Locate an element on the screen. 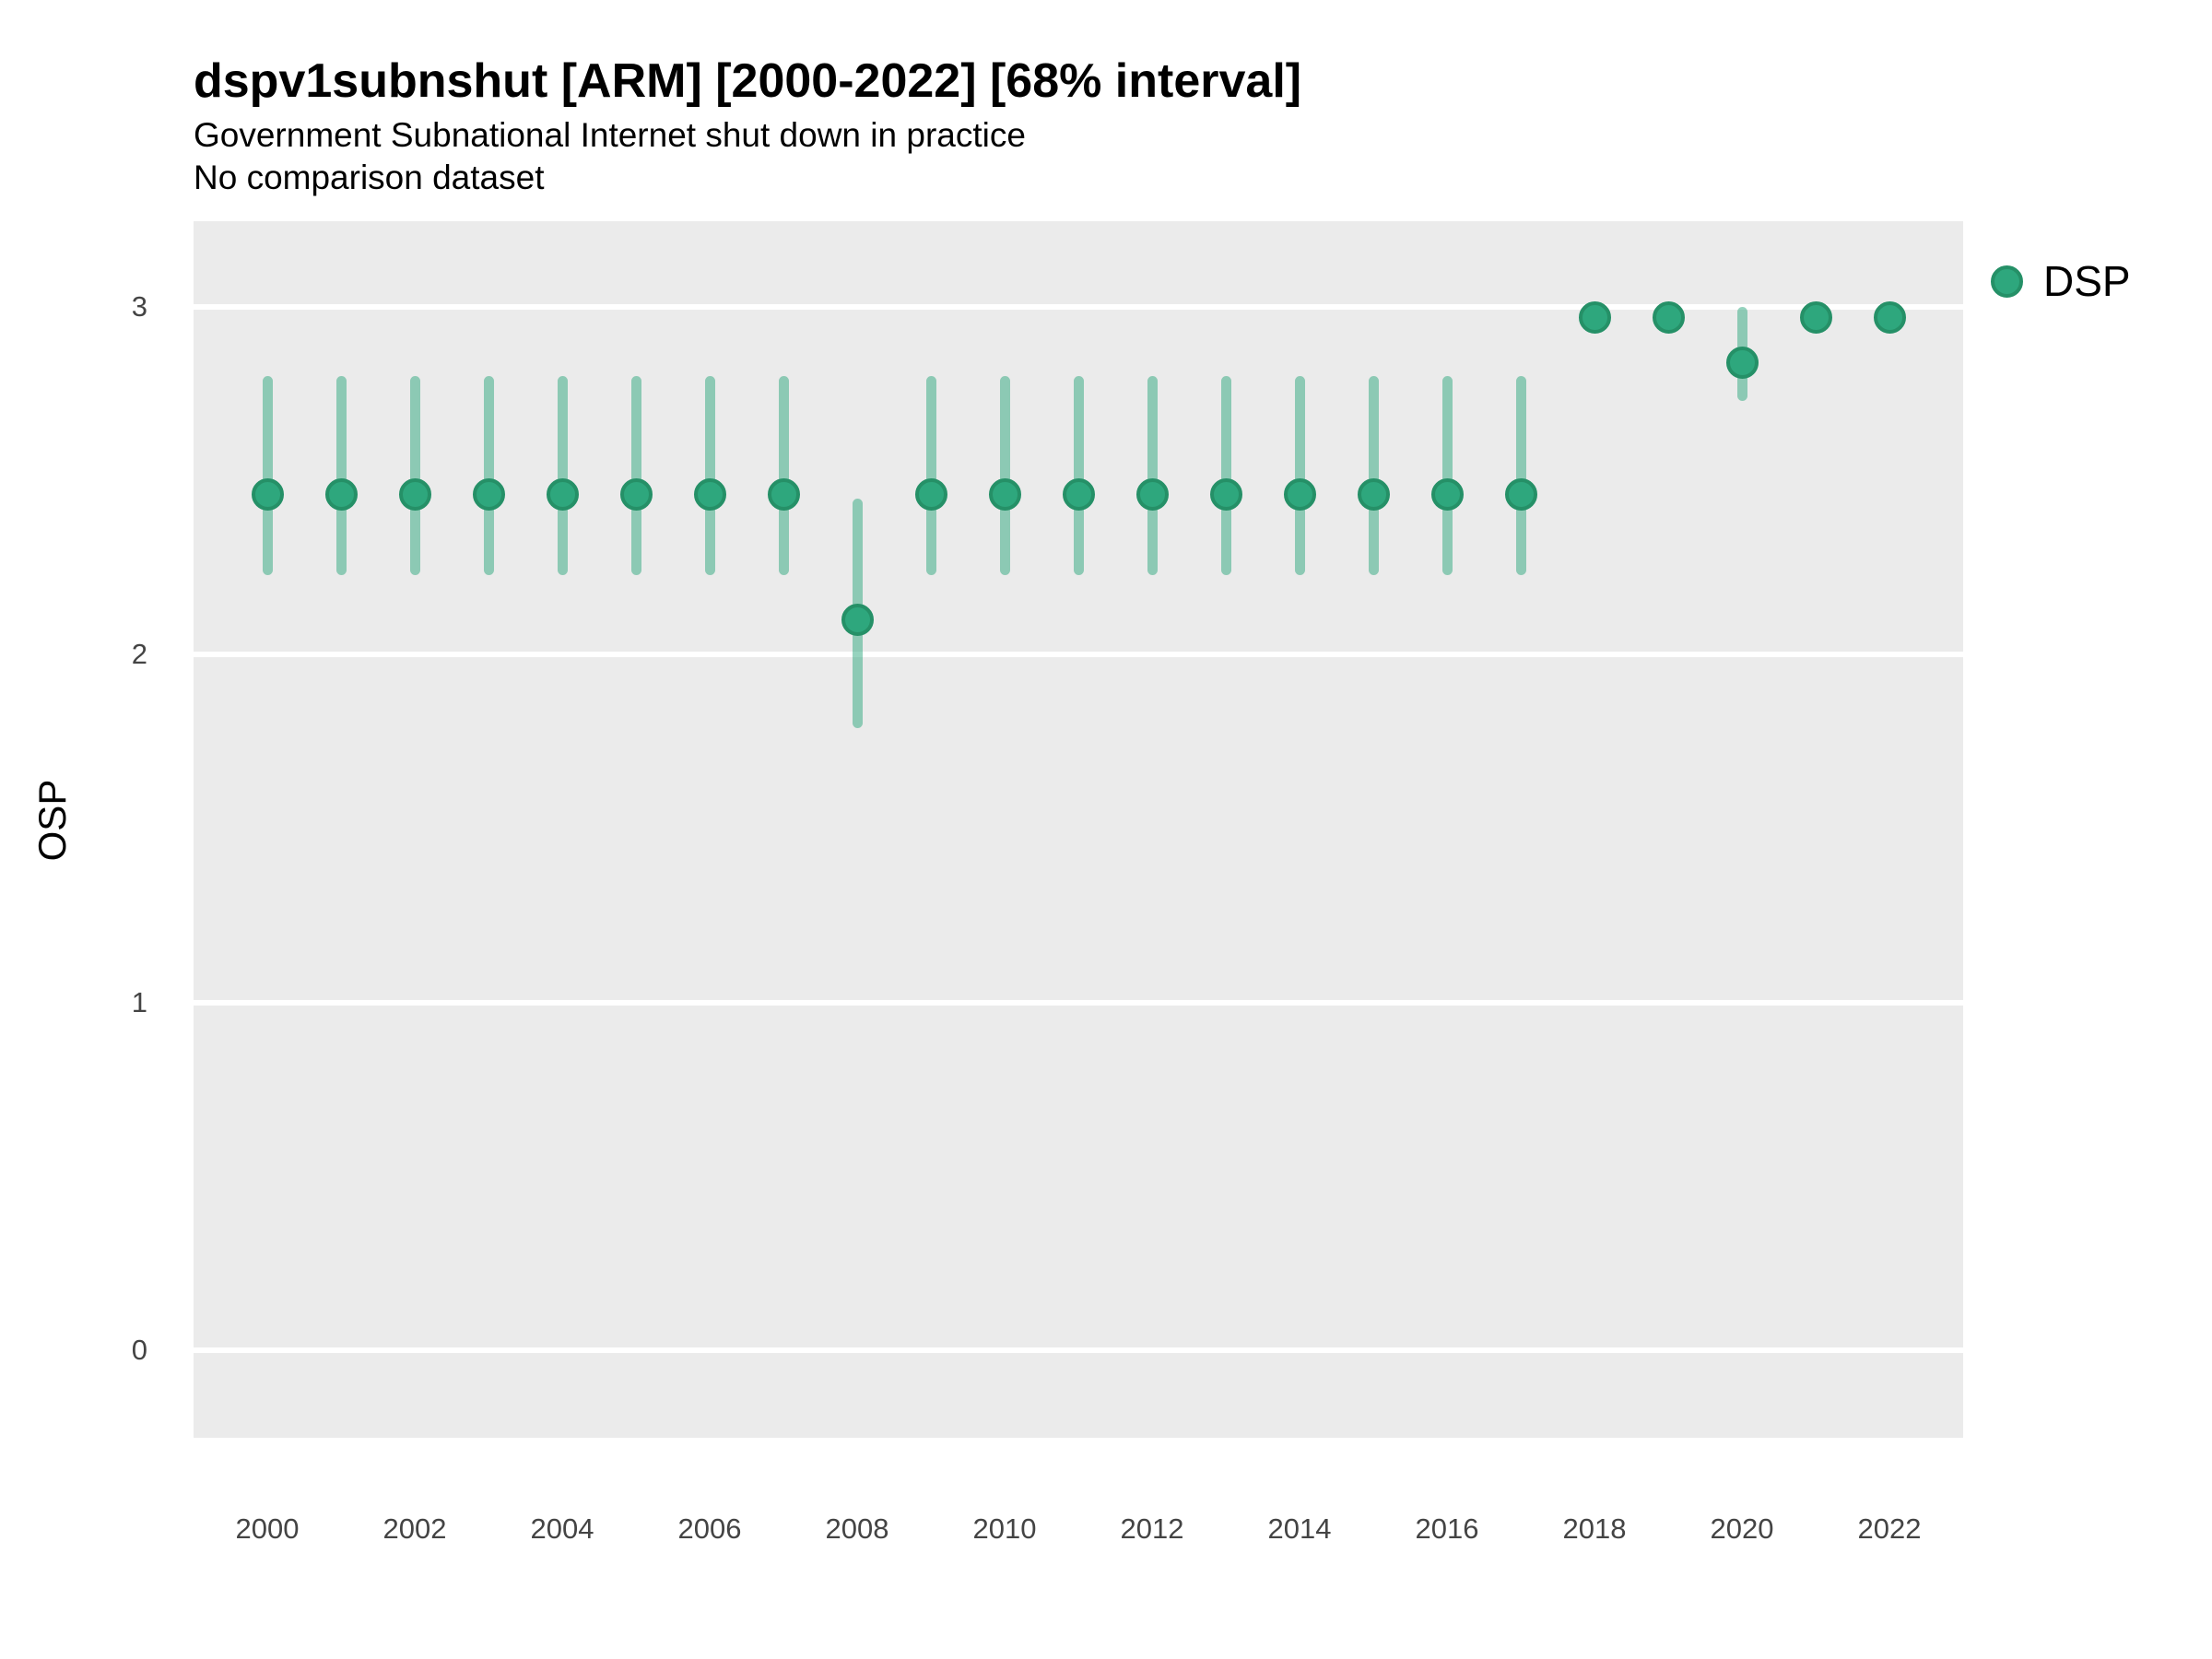  x-tick-label-2004: 2004 is located at coordinates (562, 1528).